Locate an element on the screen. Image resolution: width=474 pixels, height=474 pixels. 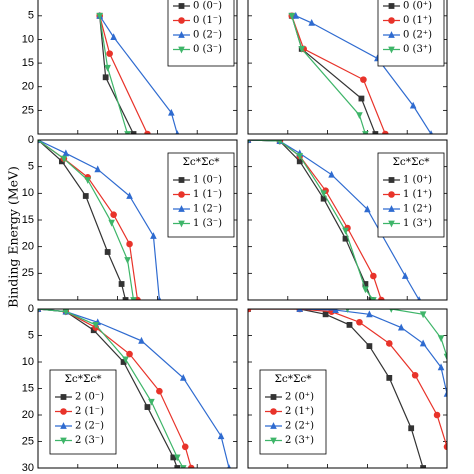
legend-box is located at coordinates (411, 33).